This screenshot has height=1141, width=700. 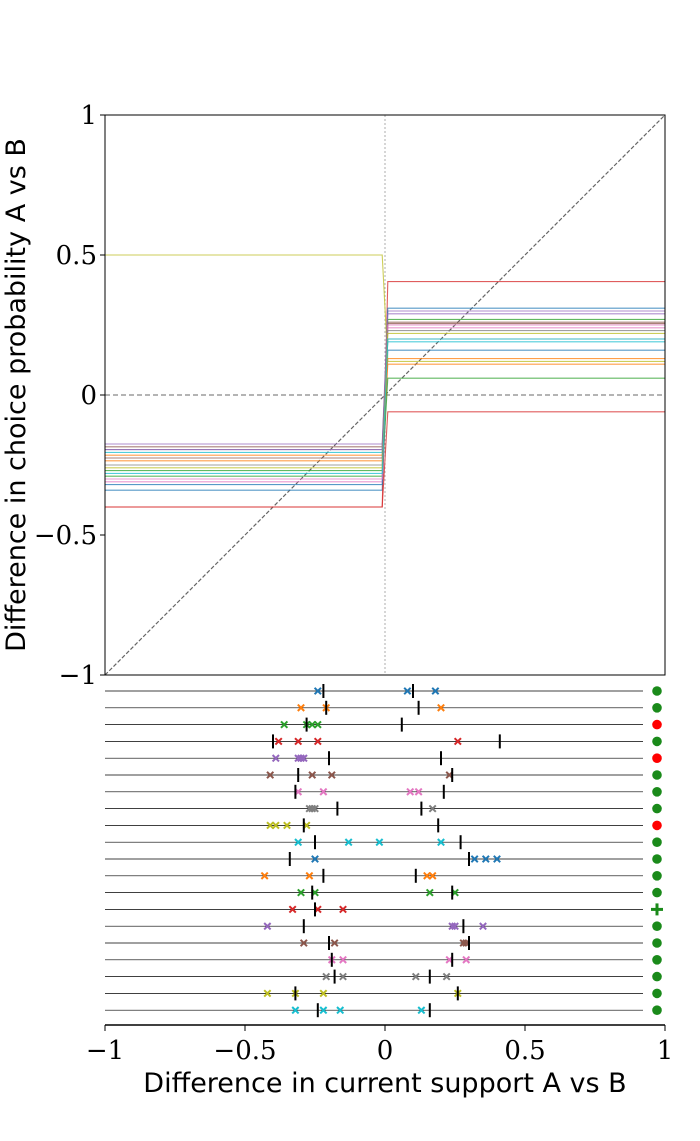 What do you see at coordinates (88, 396) in the screenshot?
I see `y-tick-label: 0` at bounding box center [88, 396].